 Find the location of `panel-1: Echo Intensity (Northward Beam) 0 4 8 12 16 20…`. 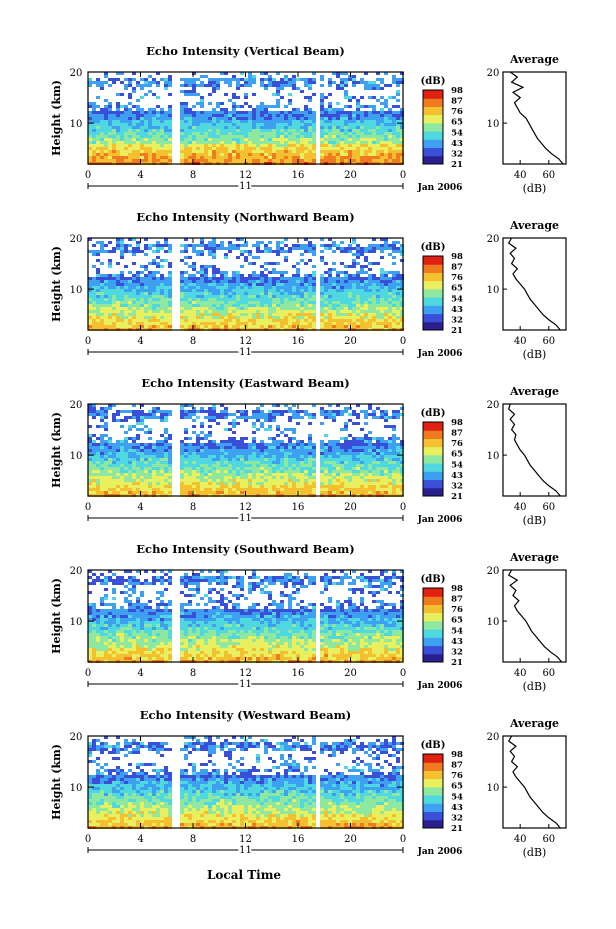

panel-1: Echo Intensity (Northward Beam) 0 4 8 12 16 20… is located at coordinates (308, 285).